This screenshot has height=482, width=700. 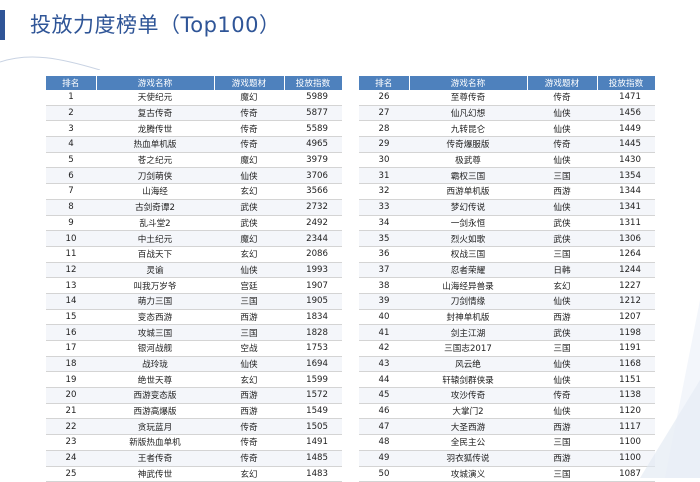 I want to click on rank-cell: 7, so click(x=71, y=191).